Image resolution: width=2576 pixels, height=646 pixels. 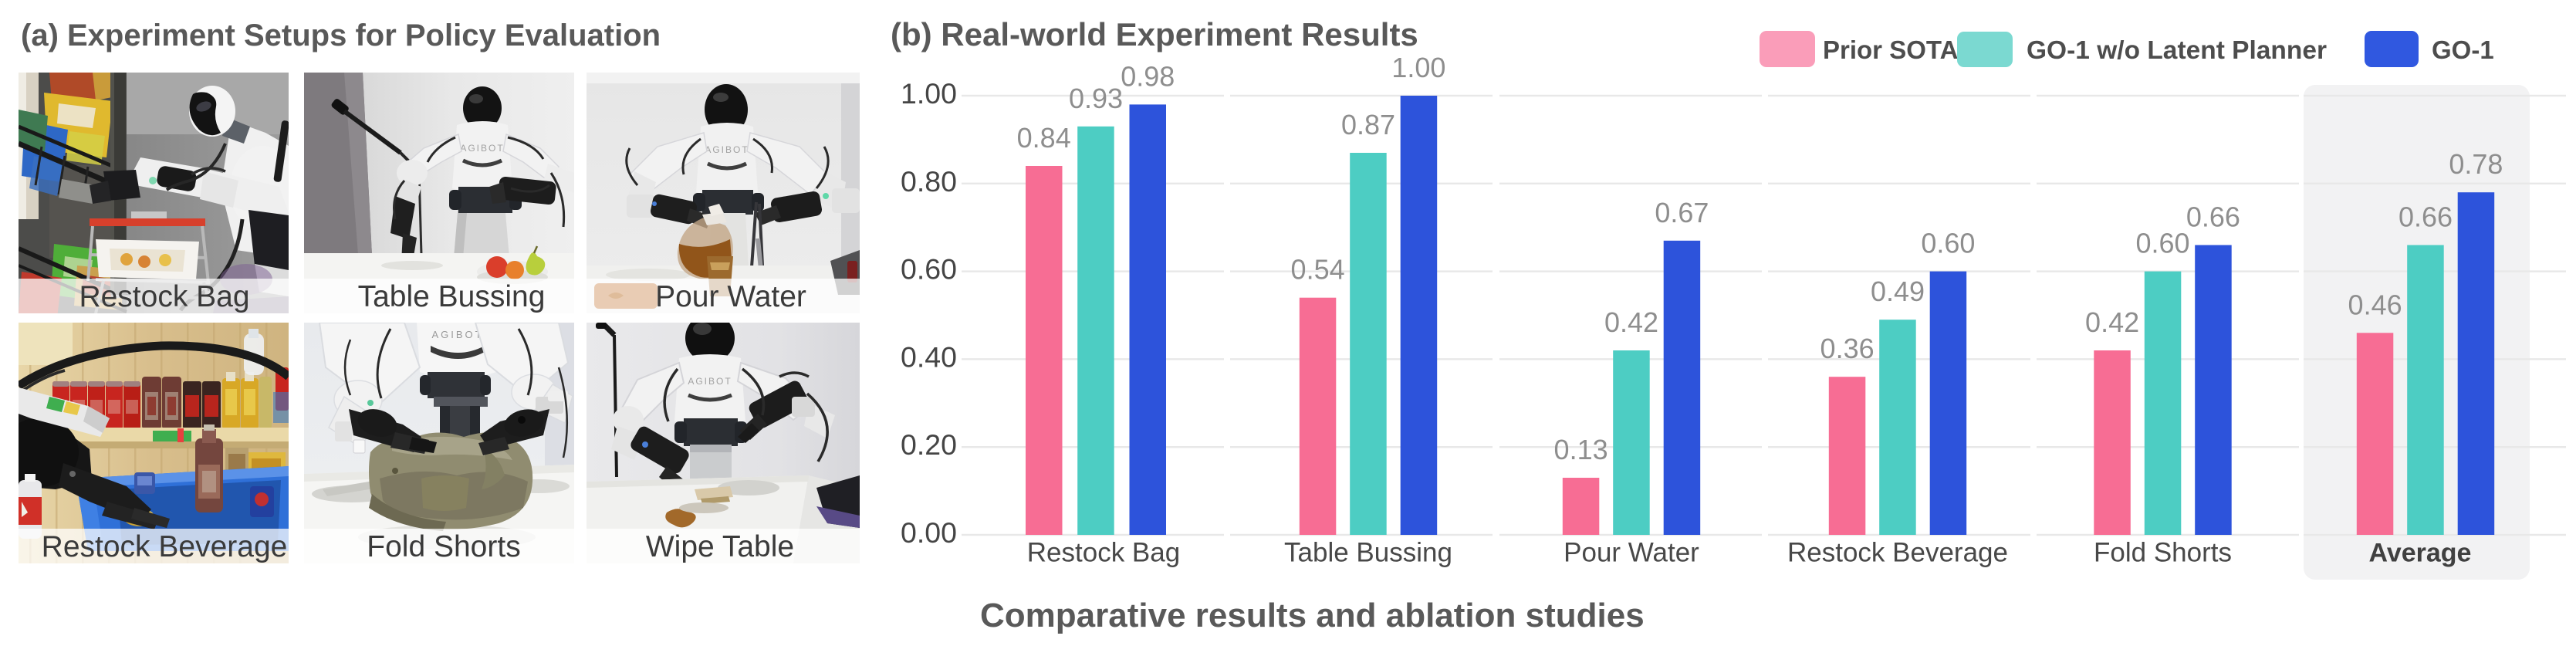 I want to click on svg-text: 0.49, so click(x=1898, y=291).